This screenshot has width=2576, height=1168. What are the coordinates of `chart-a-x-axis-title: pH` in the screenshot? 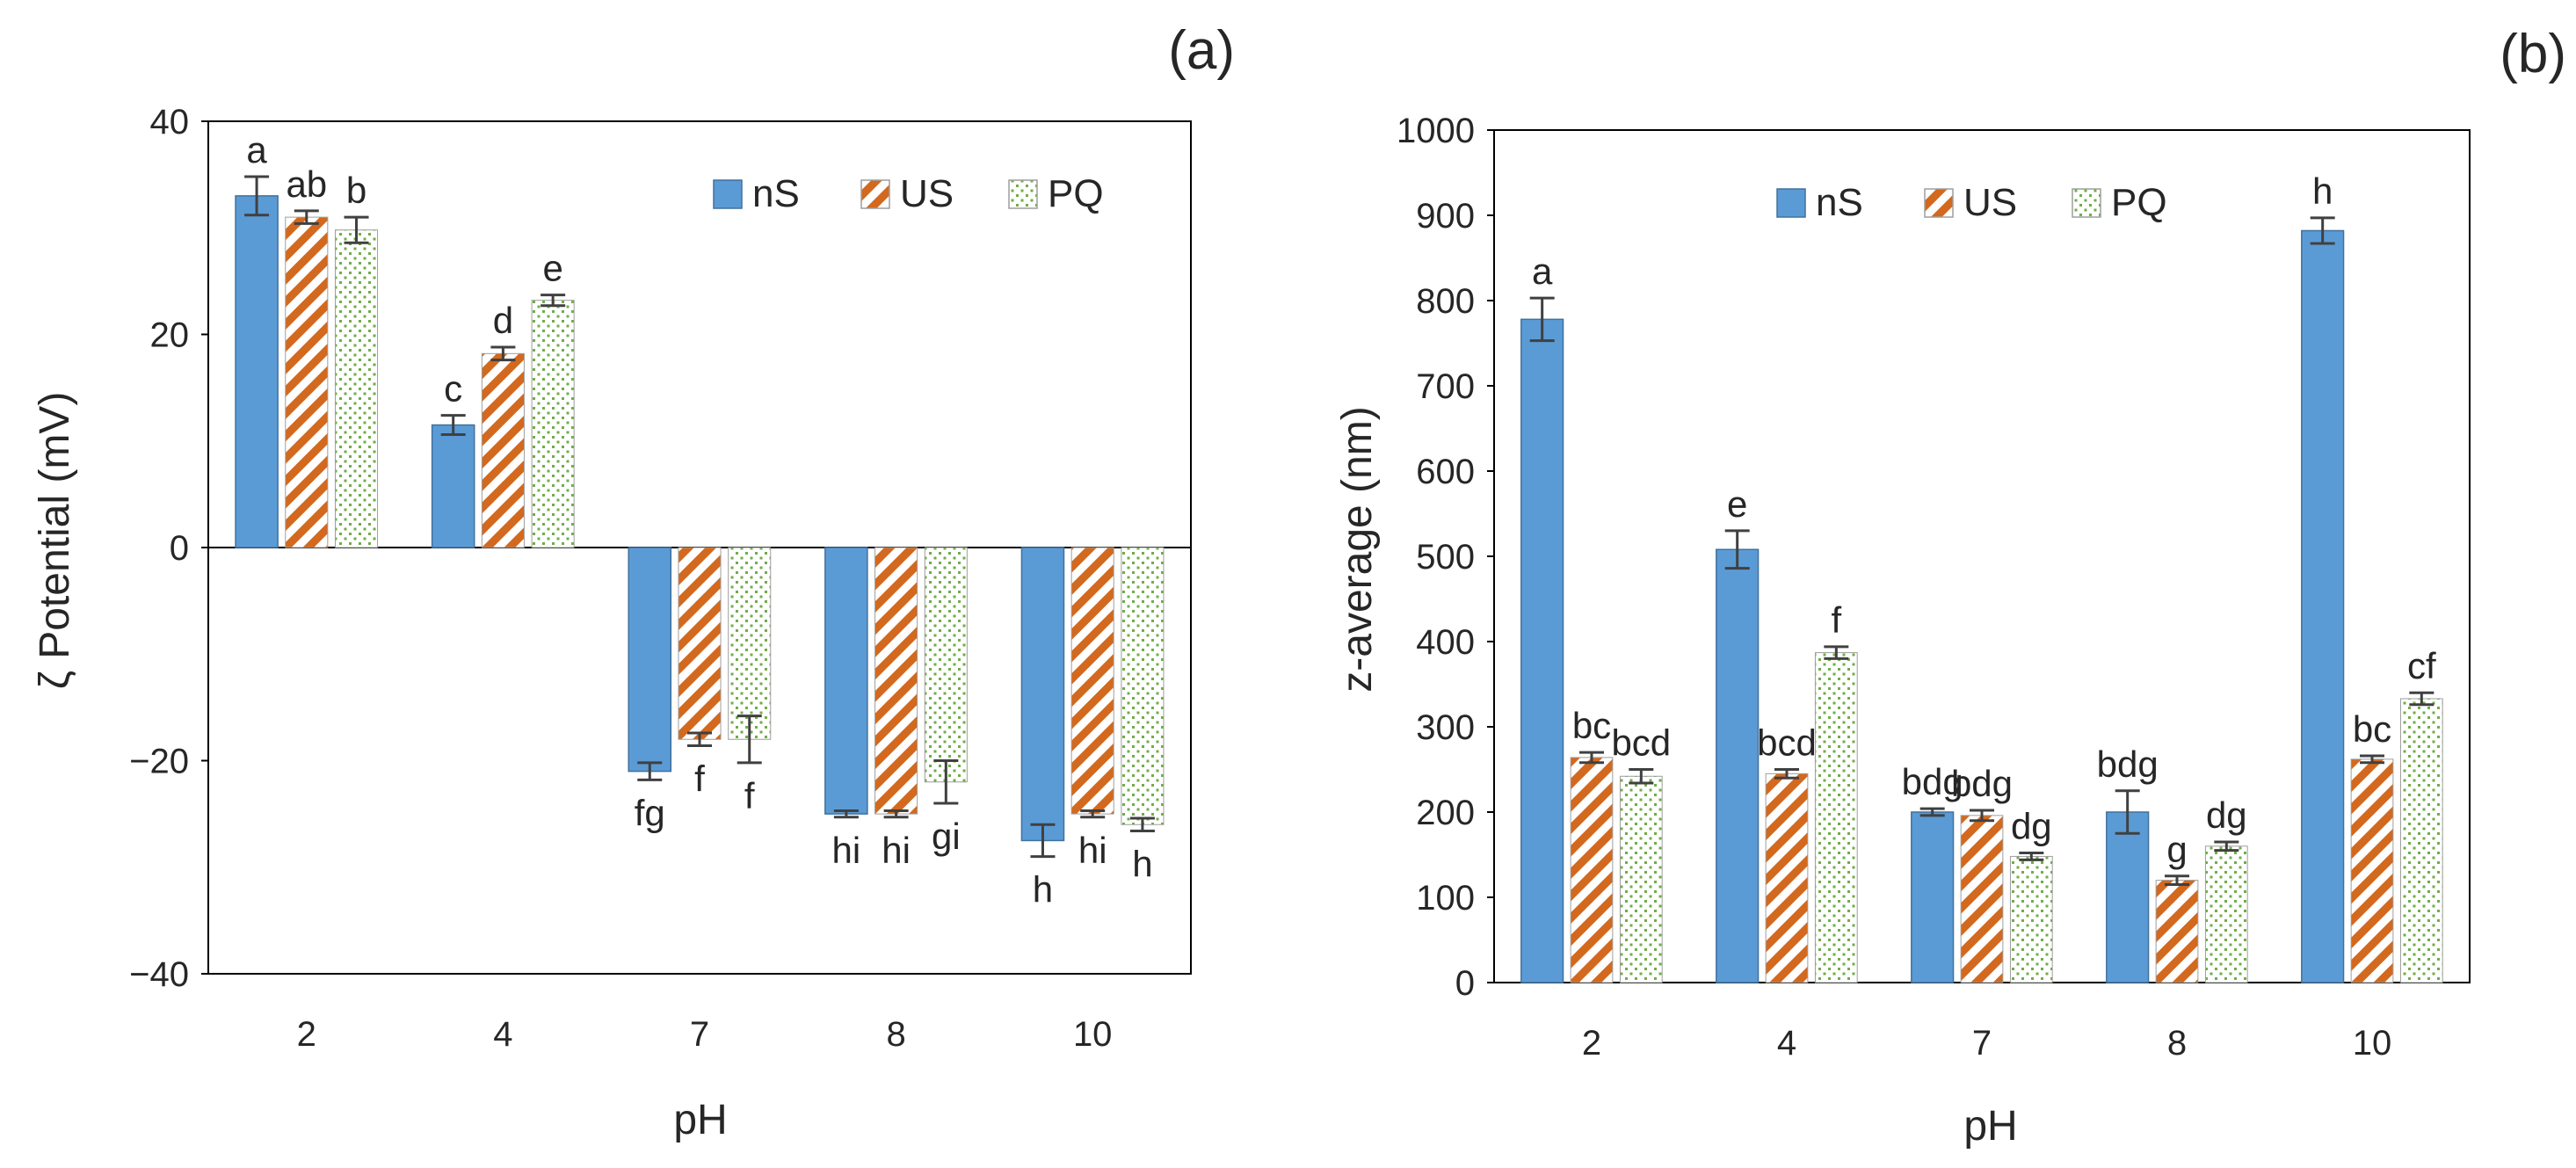 It's located at (700, 1120).